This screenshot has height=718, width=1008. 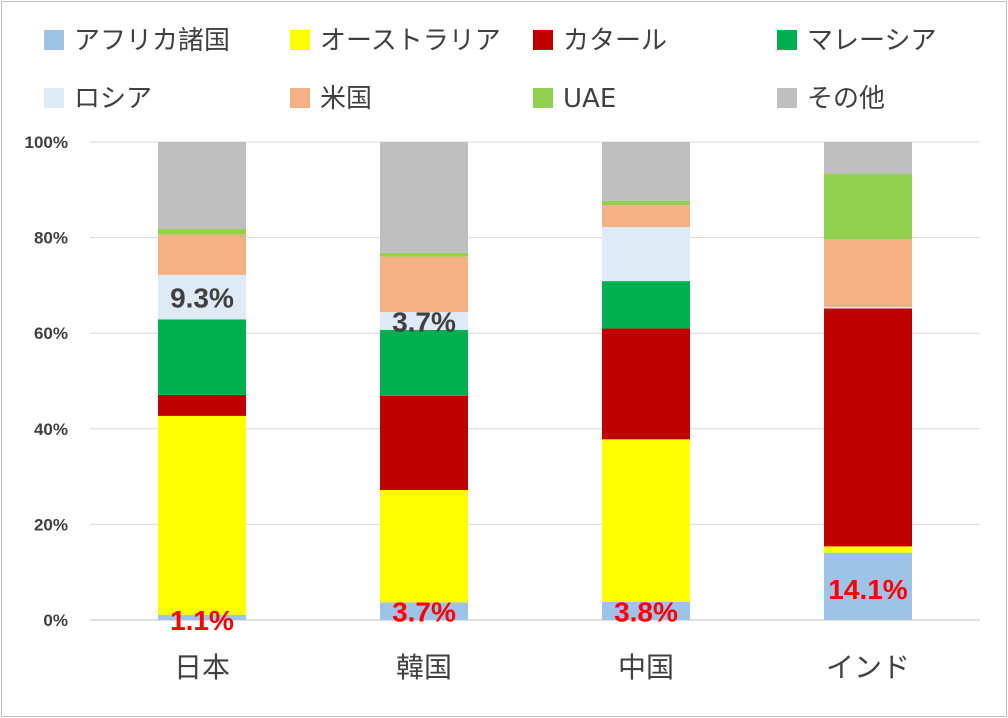 What do you see at coordinates (871, 41) in the screenshot?
I see `legend-label: マレーシア` at bounding box center [871, 41].